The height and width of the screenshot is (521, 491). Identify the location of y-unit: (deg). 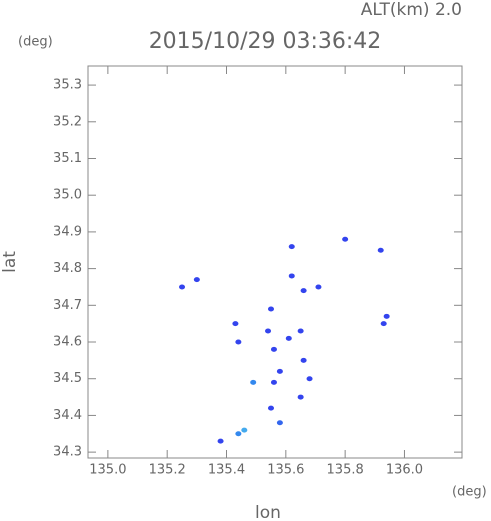
(35, 42).